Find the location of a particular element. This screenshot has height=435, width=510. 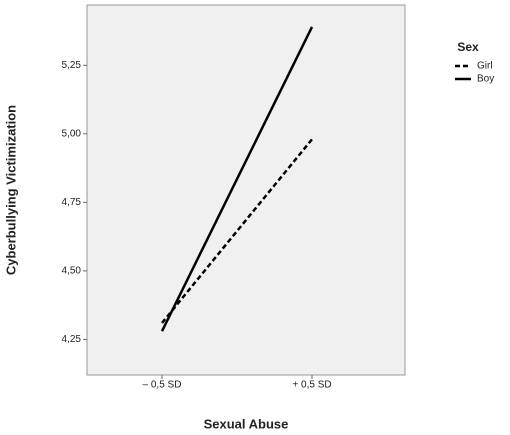

legend-title: Sex is located at coordinates (468, 47).